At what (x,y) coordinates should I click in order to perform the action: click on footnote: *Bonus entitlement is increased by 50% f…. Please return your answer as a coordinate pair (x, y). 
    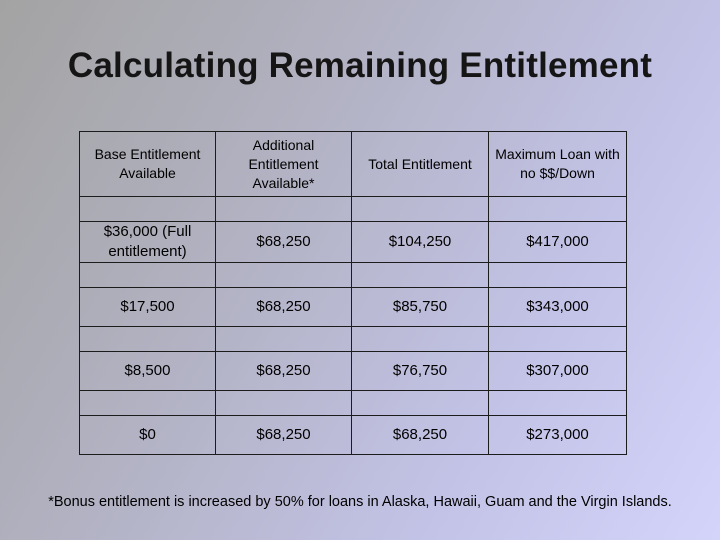
    Looking at the image, I should click on (360, 502).